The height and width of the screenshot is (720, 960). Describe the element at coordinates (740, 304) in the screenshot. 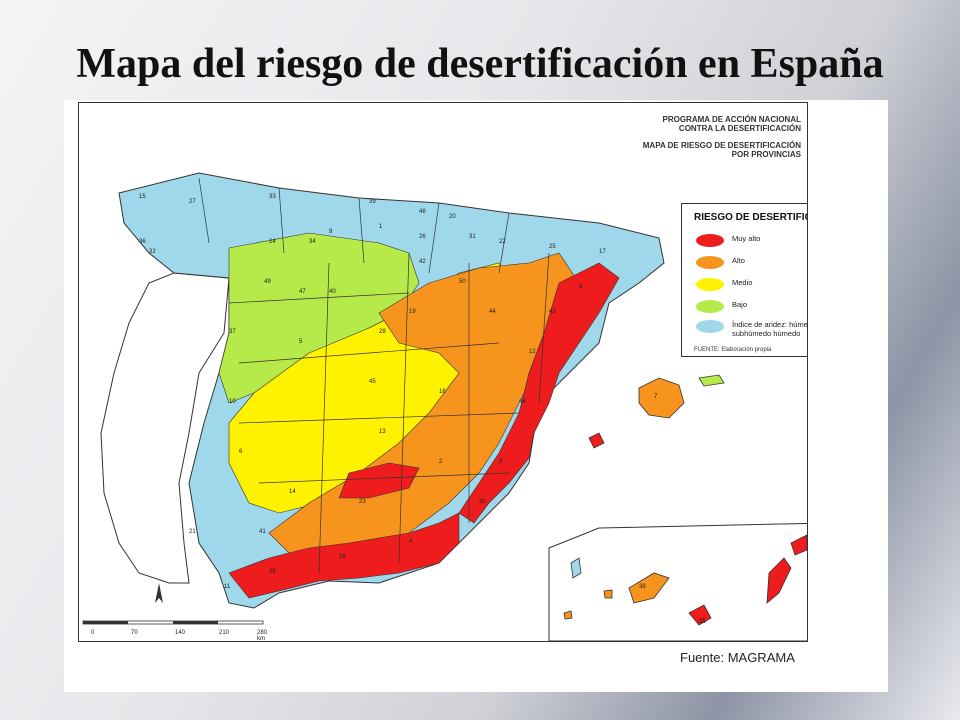

I see `legend-label: Bajo` at that location.